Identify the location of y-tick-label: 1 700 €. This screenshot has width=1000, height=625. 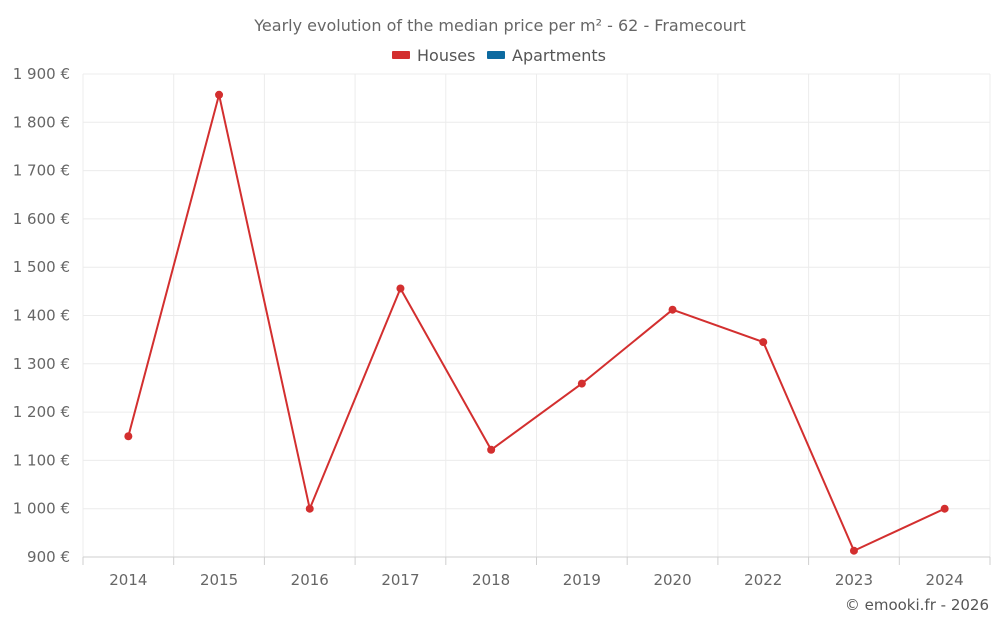
(41, 171).